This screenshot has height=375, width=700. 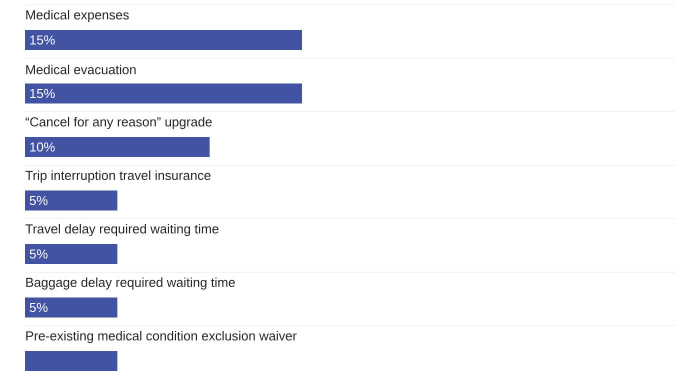 What do you see at coordinates (77, 16) in the screenshot?
I see `y-tick-label: Medical expenses` at bounding box center [77, 16].